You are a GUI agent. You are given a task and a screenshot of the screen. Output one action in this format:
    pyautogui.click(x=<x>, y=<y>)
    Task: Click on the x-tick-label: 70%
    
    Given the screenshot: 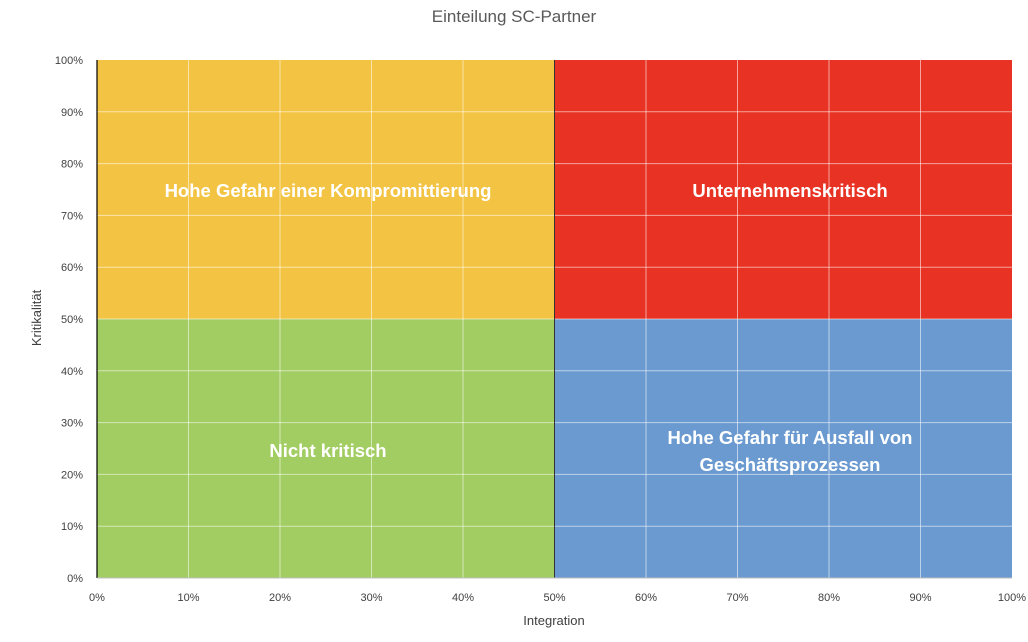 What is the action you would take?
    pyautogui.click(x=737, y=598)
    